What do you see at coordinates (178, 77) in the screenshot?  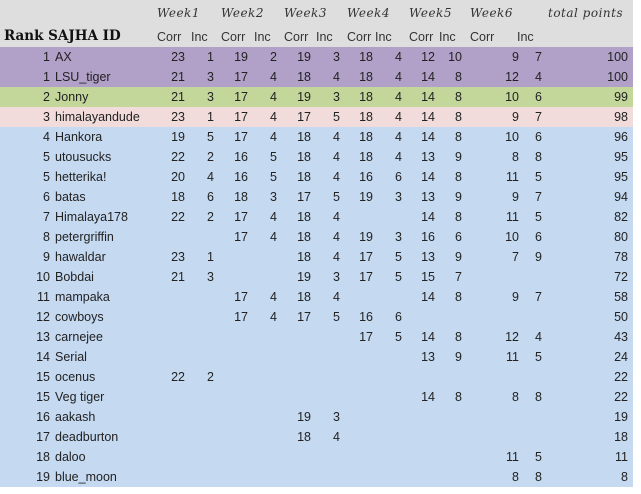 I see `corr-cell: 21` at bounding box center [178, 77].